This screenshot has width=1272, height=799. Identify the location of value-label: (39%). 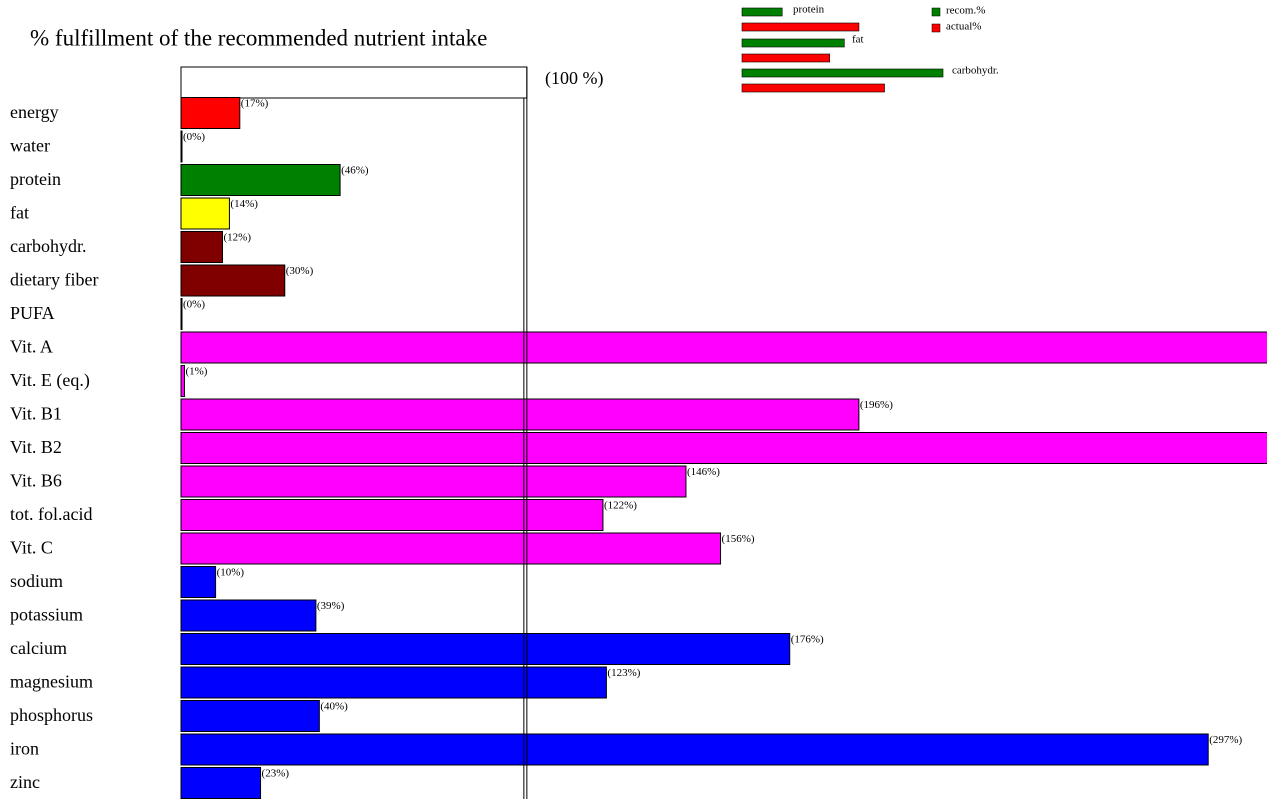
(331, 606).